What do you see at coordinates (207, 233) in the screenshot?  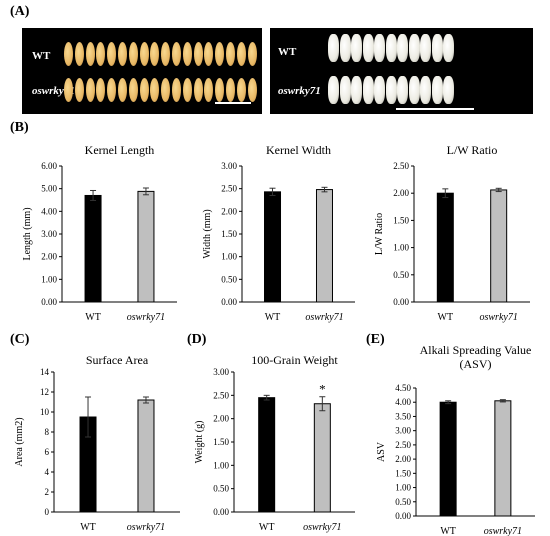 I see `y-axis-label: Width (mm)` at bounding box center [207, 233].